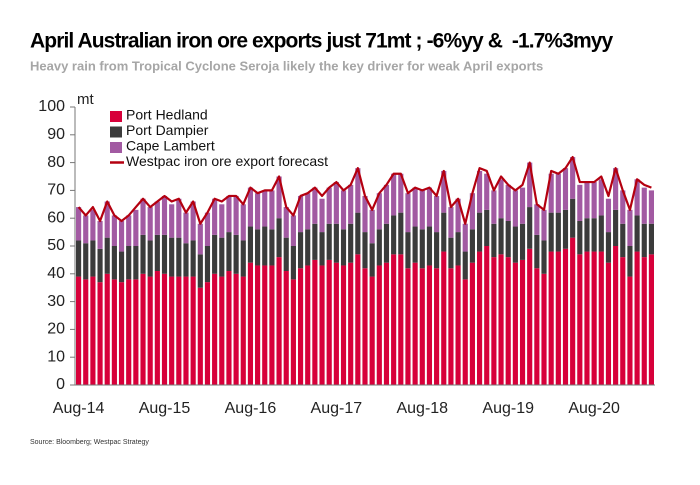 The height and width of the screenshot is (485, 700). What do you see at coordinates (251, 408) in the screenshot?
I see `x-tick-label: Aug-16` at bounding box center [251, 408].